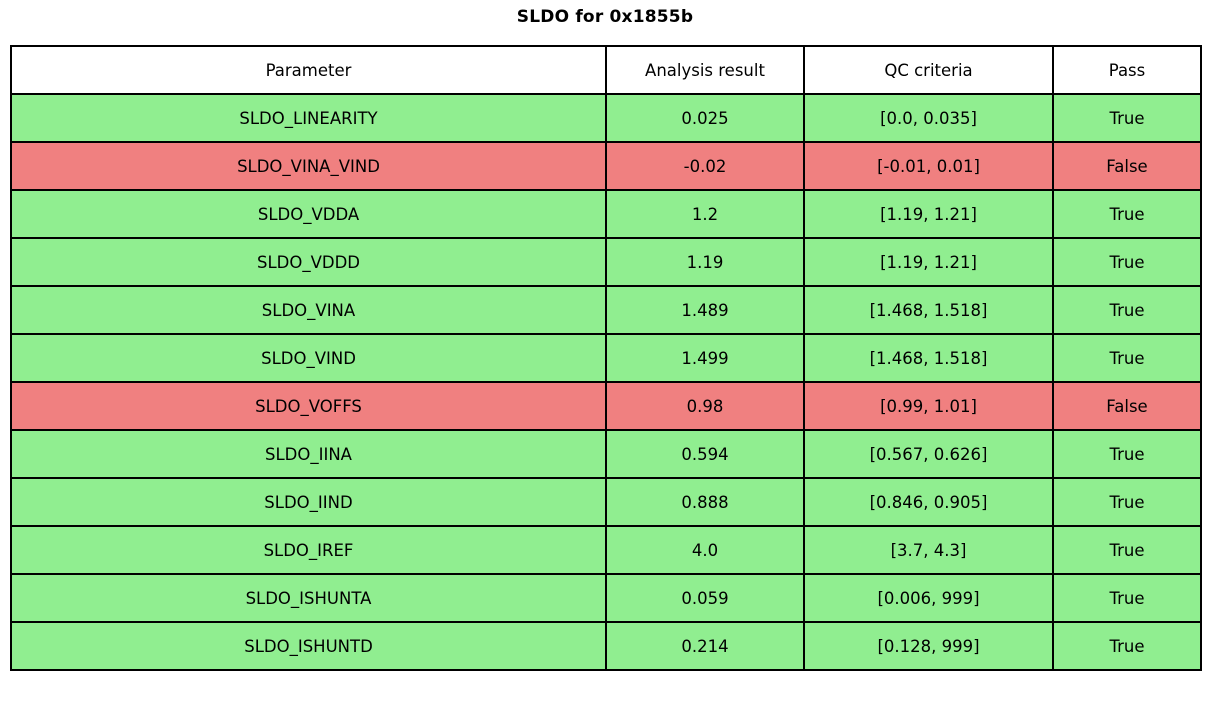 The width and height of the screenshot is (1210, 705). Describe the element at coordinates (308, 118) in the screenshot. I see `cell-parameter: SLDO_LINEARITY` at that location.